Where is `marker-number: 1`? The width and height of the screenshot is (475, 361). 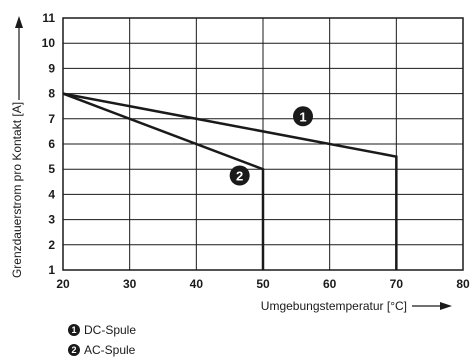 marker-number: 1 is located at coordinates (302, 116).